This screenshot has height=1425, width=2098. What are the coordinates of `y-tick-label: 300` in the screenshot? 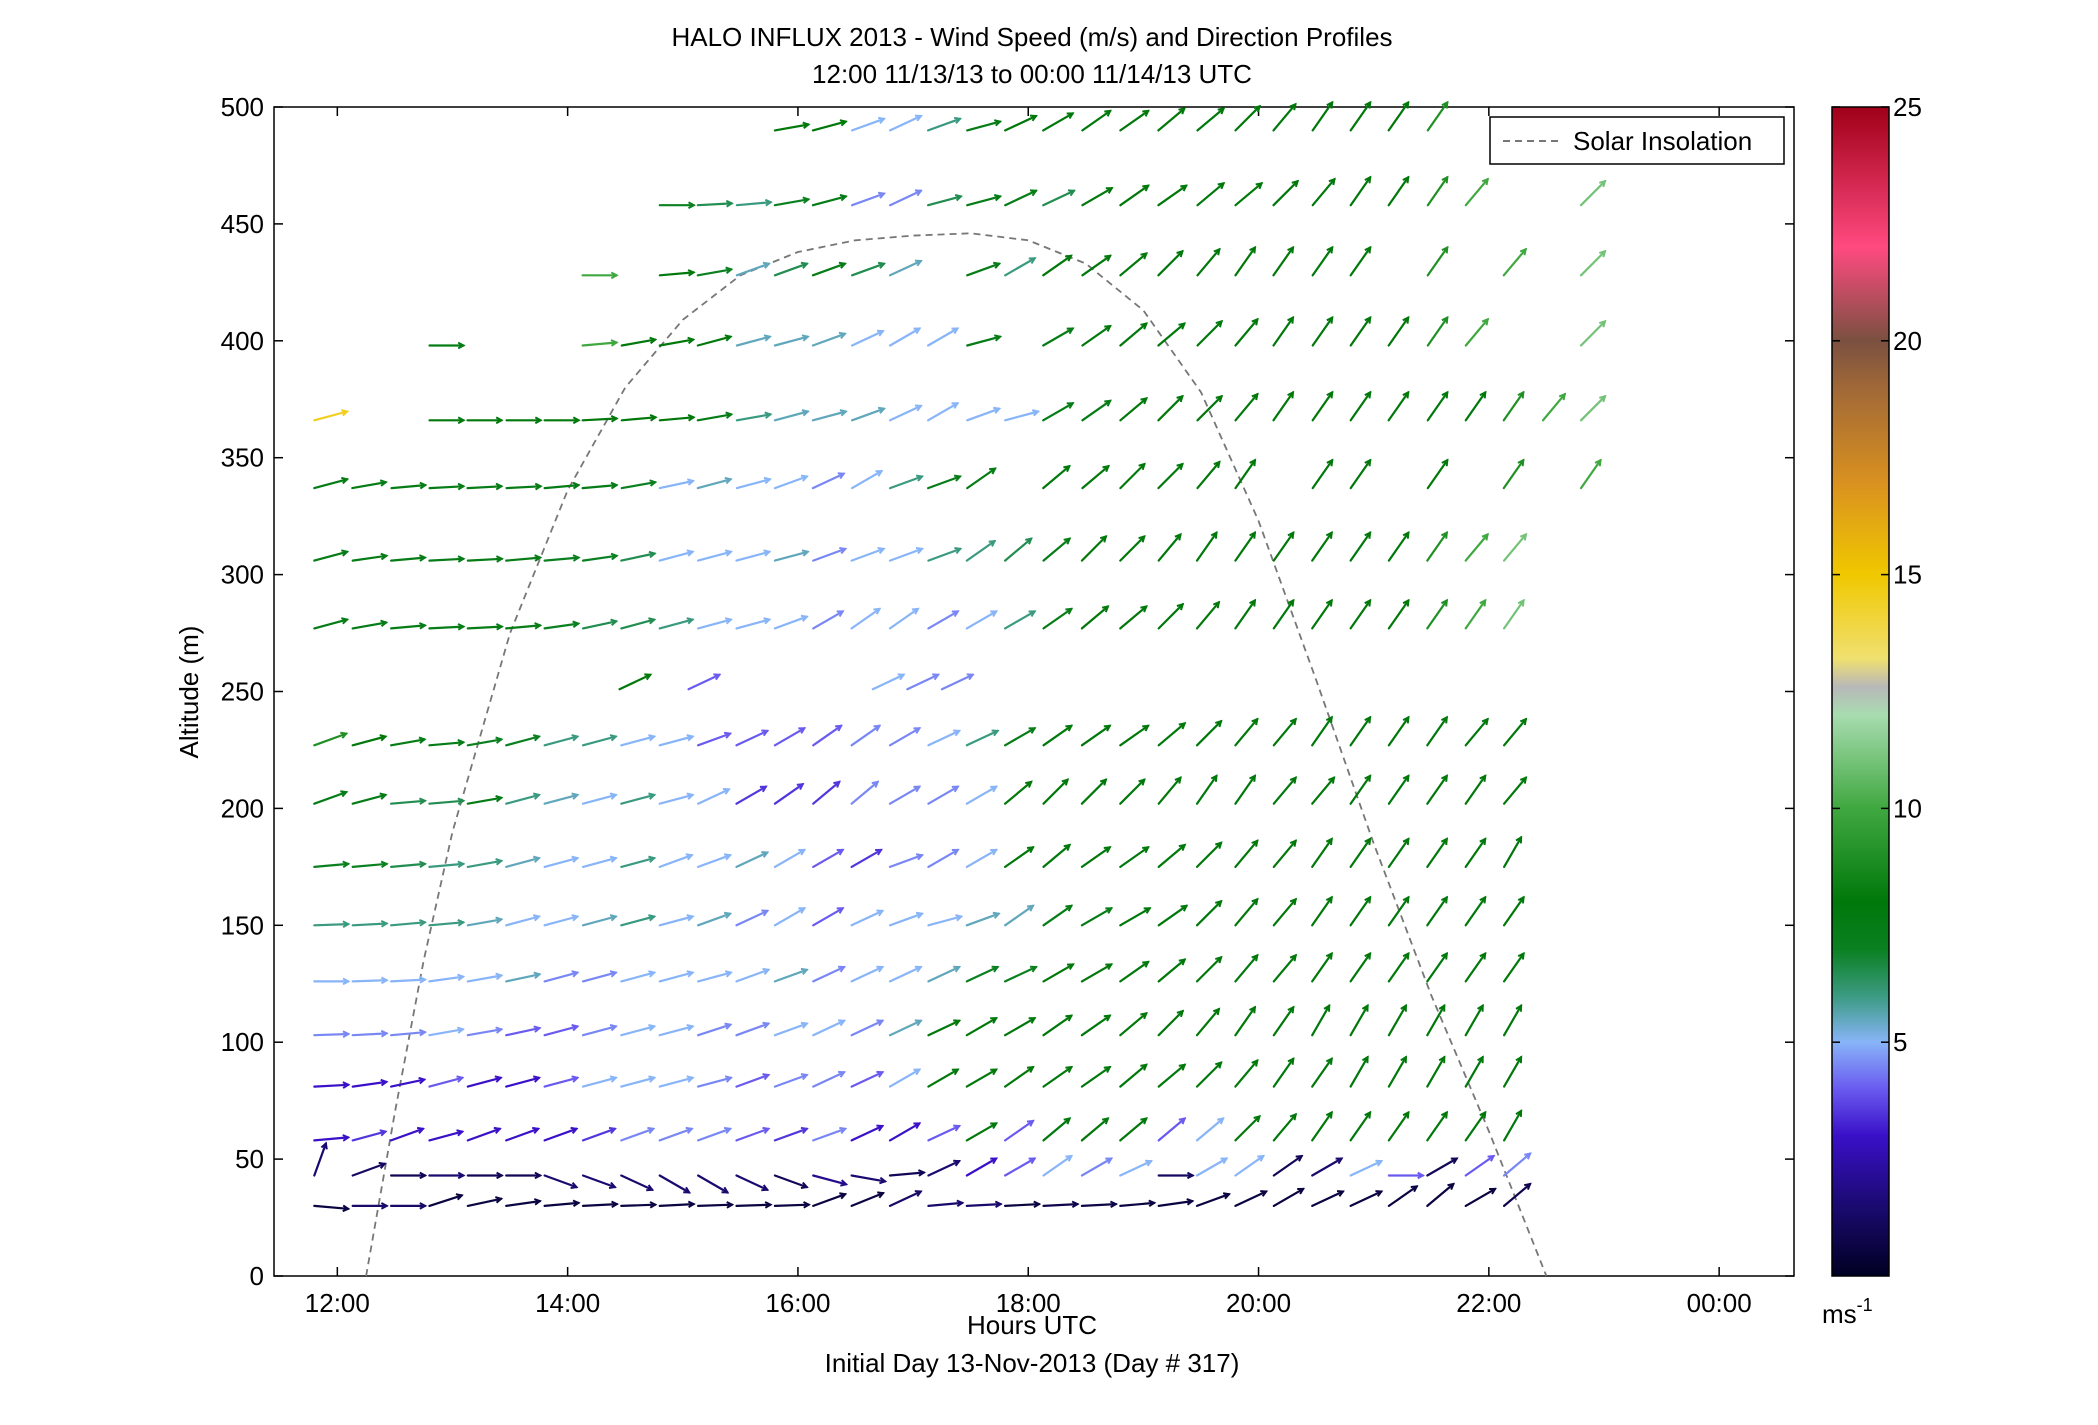 It's located at (242, 575).